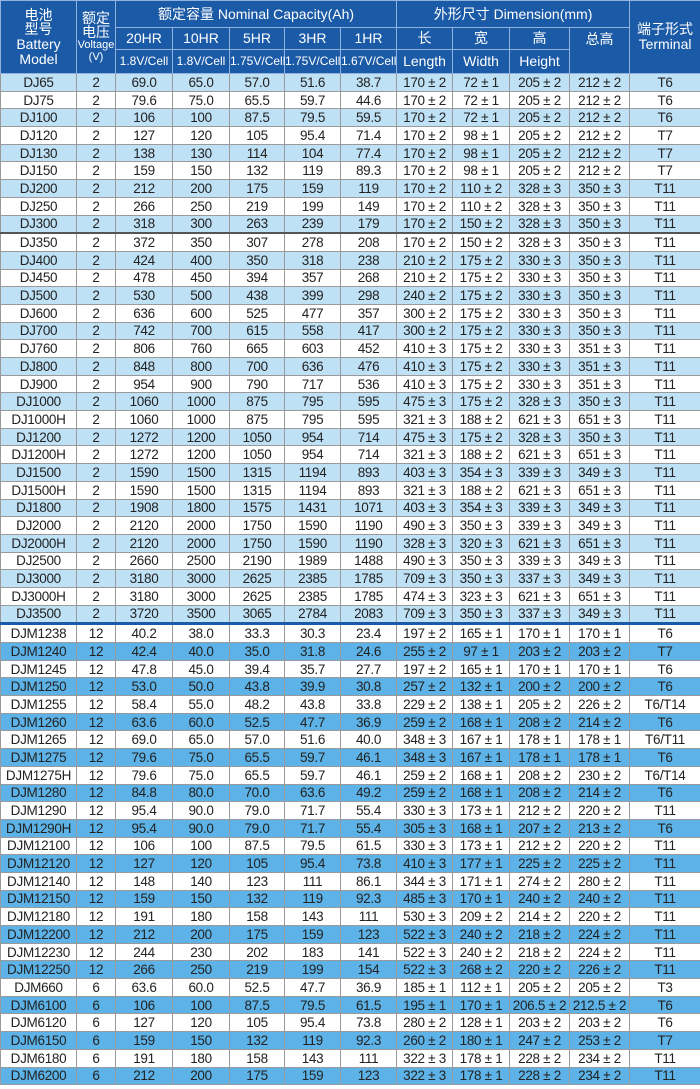  What do you see at coordinates (38, 366) in the screenshot?
I see `cell-model: DJ800` at bounding box center [38, 366].